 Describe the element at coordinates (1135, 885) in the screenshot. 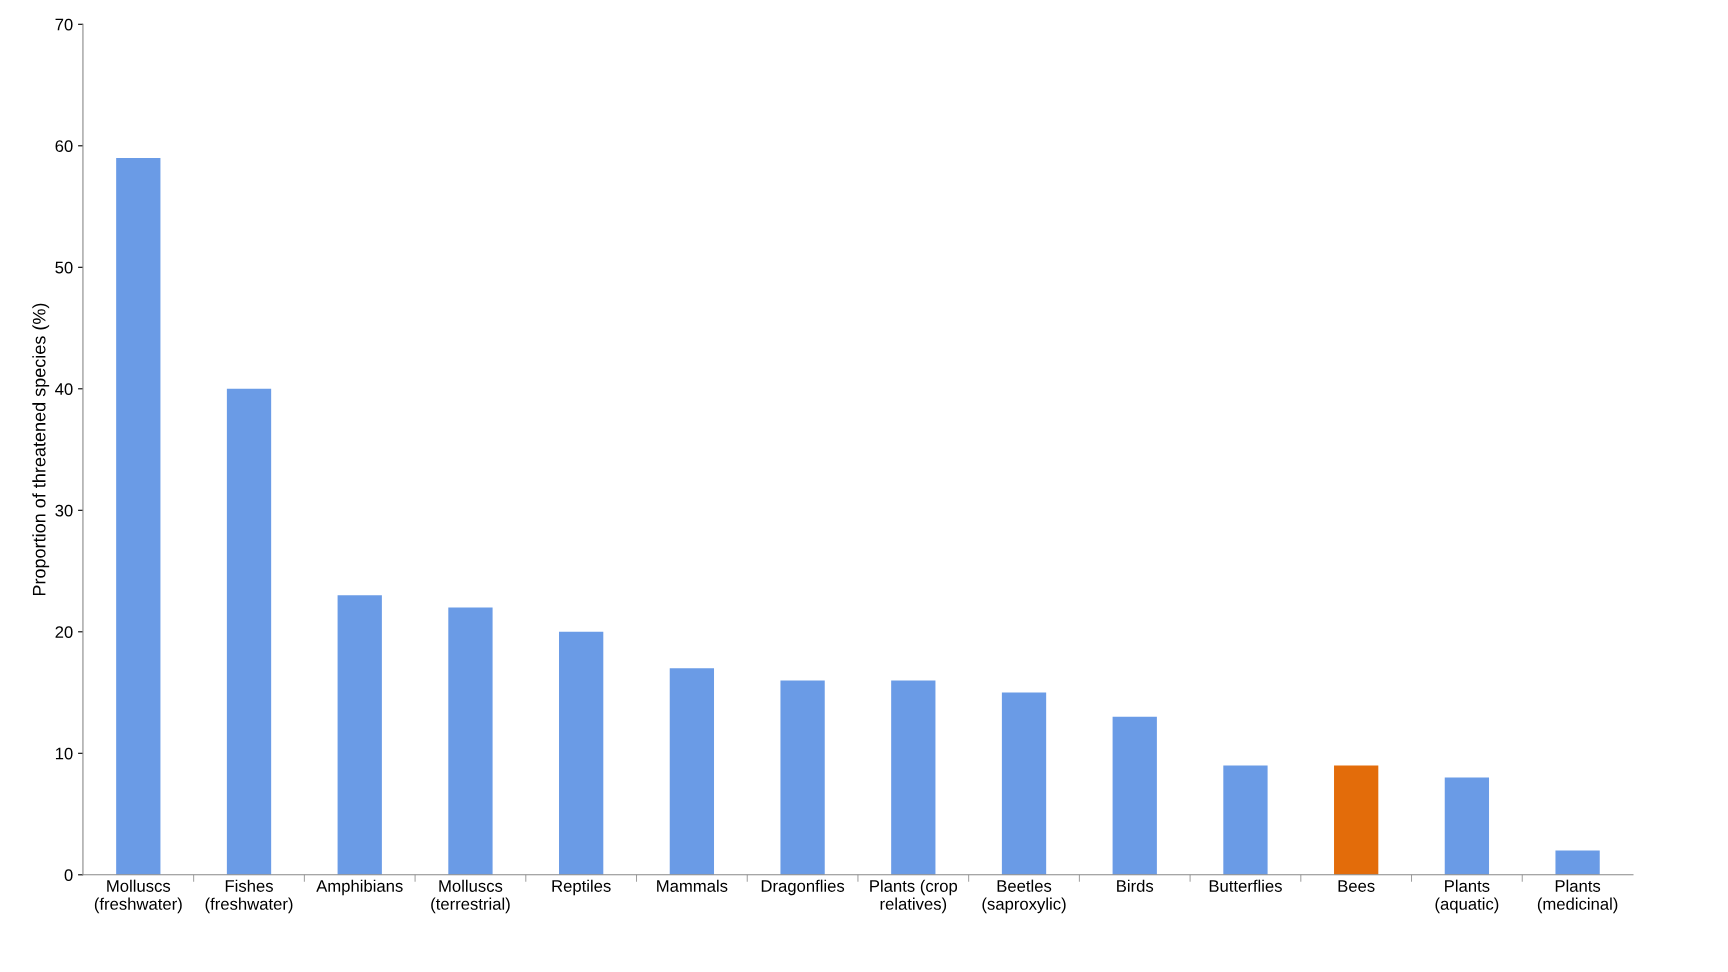

I see `x-tick-label: Birds` at that location.